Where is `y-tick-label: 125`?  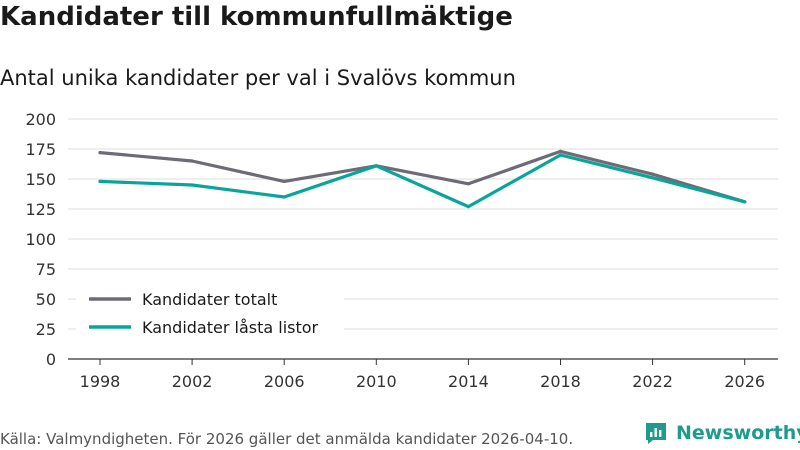 y-tick-label: 125 is located at coordinates (40, 209).